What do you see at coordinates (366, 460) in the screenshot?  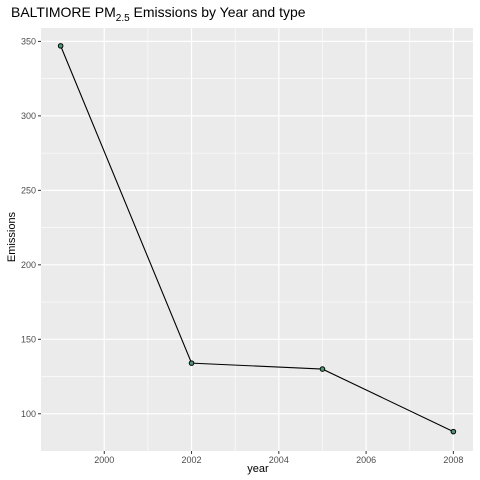 I see `x-tick-label: 2006` at bounding box center [366, 460].